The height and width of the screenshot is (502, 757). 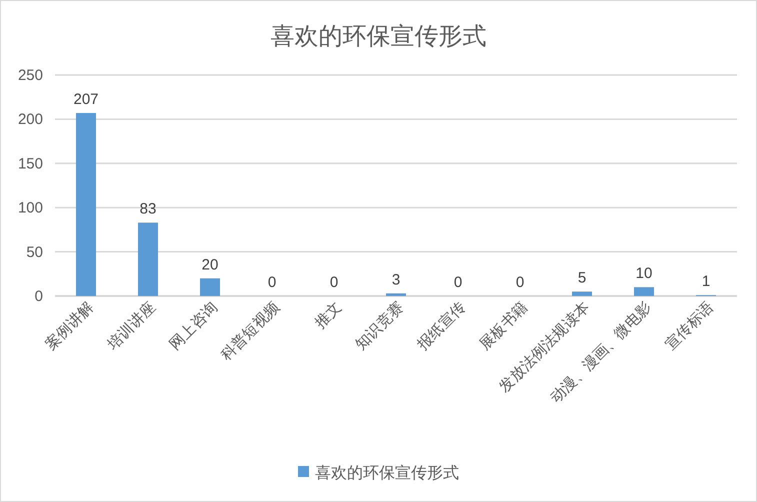 What do you see at coordinates (210, 265) in the screenshot?
I see `data-label: 20` at bounding box center [210, 265].